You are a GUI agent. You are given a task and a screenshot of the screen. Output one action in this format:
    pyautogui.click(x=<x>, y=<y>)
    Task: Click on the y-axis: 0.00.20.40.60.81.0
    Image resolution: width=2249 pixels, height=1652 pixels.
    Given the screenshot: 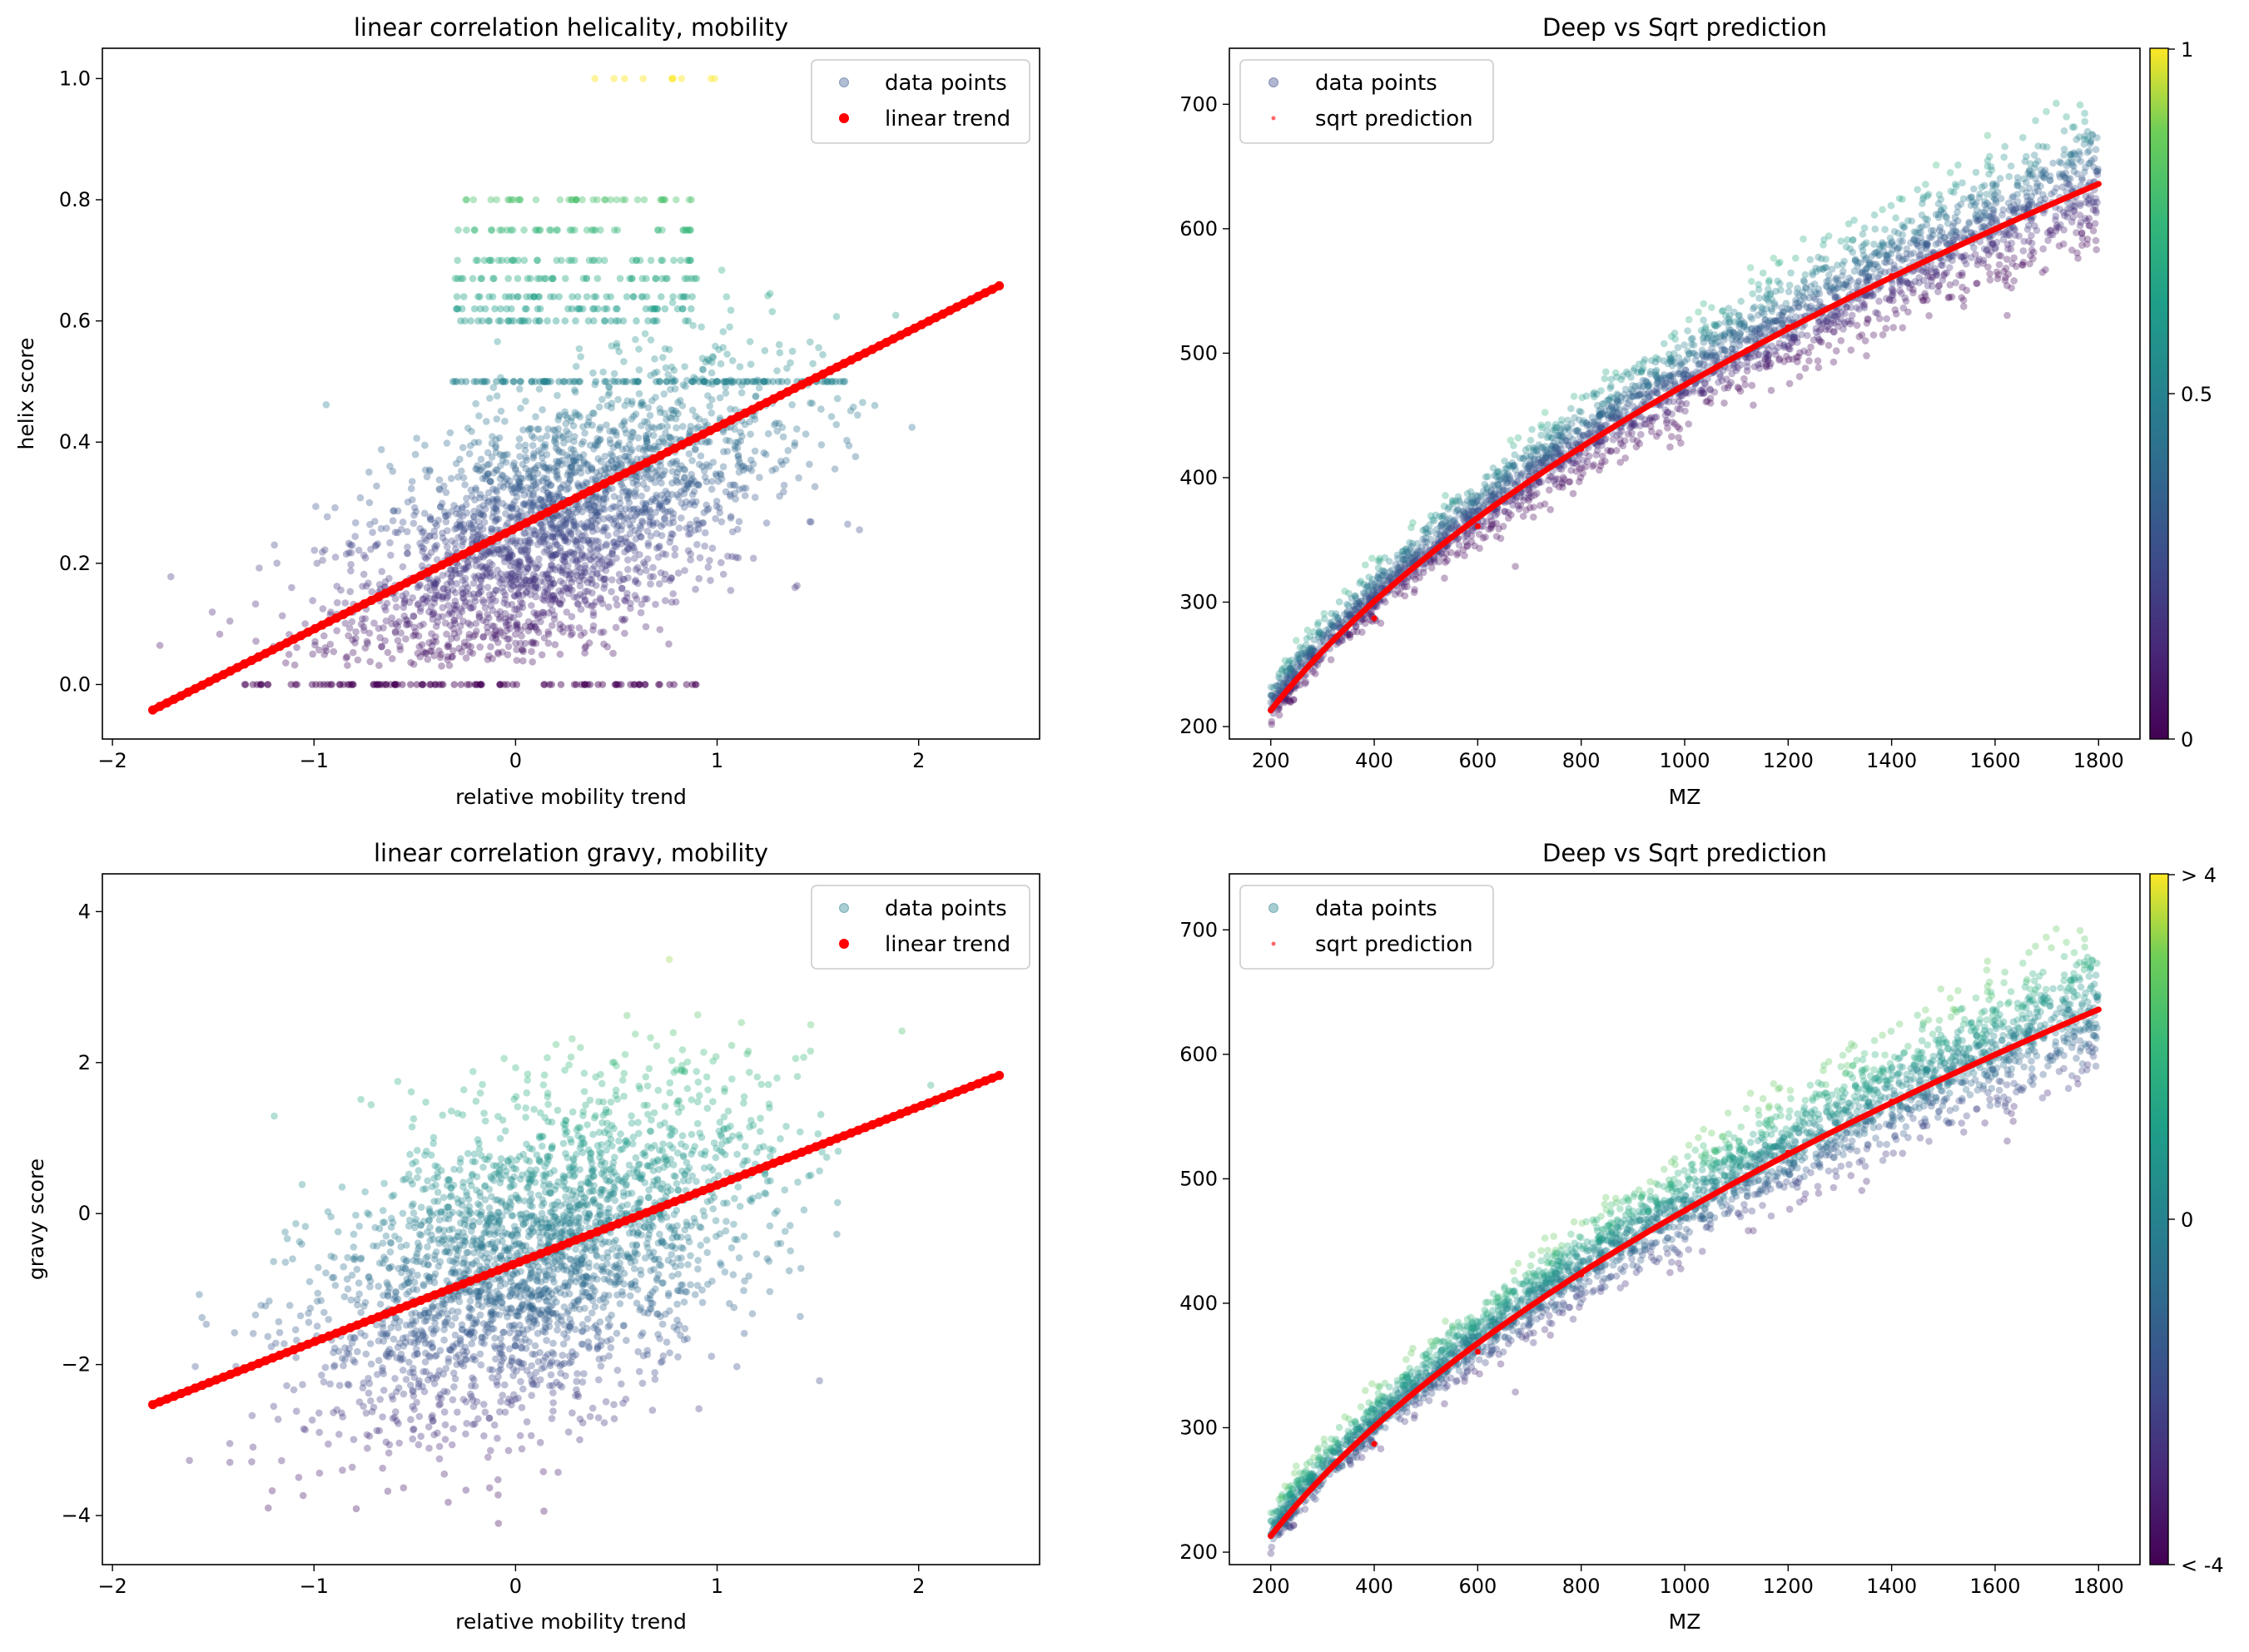 What is the action you would take?
    pyautogui.click(x=80, y=381)
    